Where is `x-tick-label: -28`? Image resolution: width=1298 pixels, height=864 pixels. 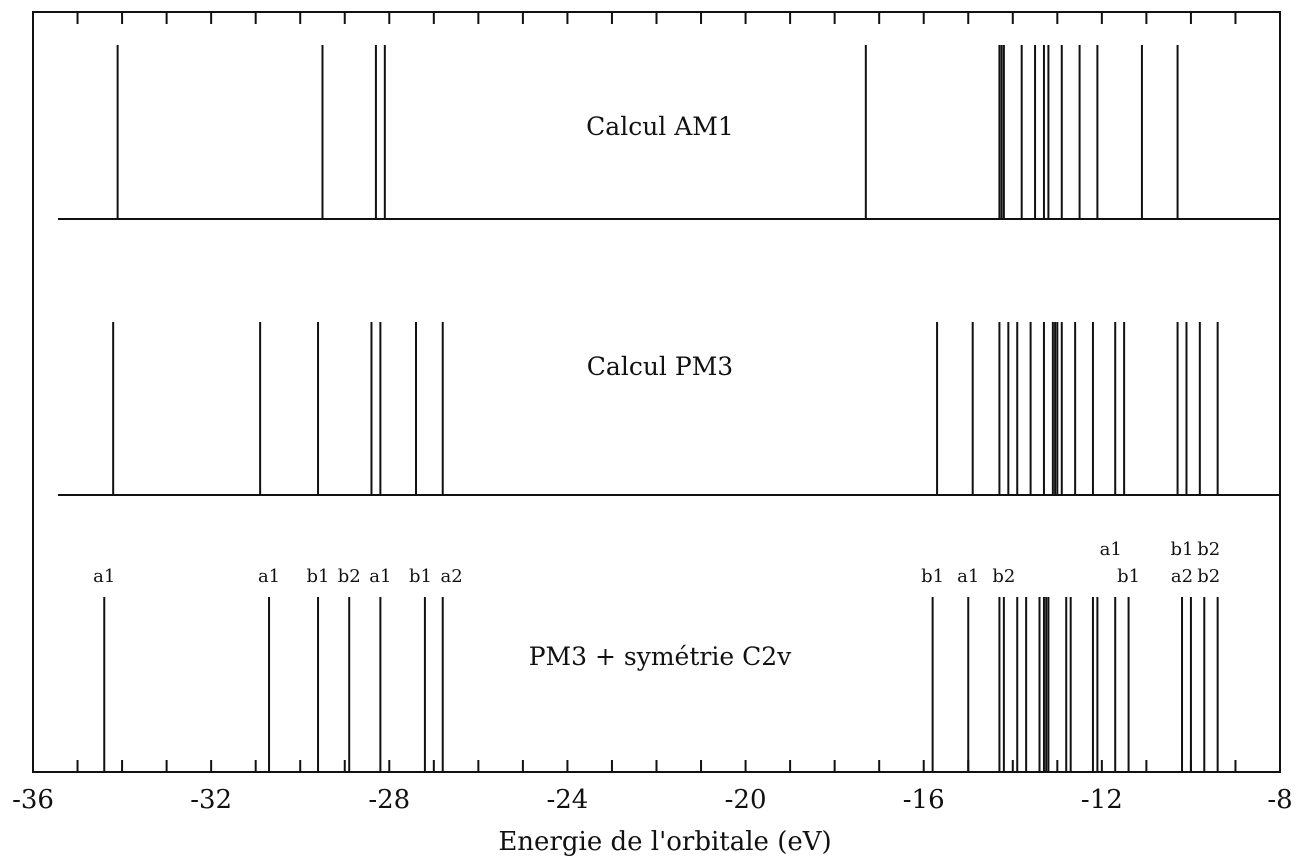
x-tick-label: -28 is located at coordinates (389, 800).